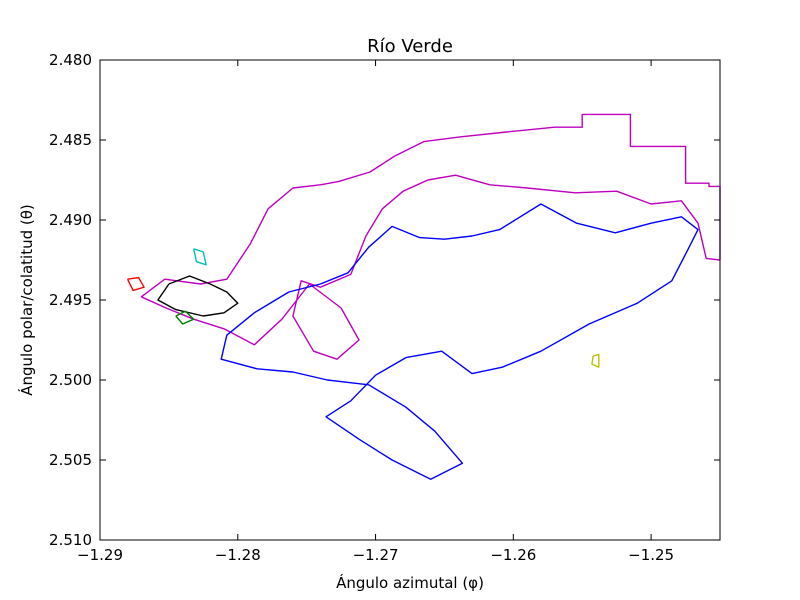 The image size is (800, 600). I want to click on x-axis-label: Ángulo azimutal (φ), so click(410, 582).